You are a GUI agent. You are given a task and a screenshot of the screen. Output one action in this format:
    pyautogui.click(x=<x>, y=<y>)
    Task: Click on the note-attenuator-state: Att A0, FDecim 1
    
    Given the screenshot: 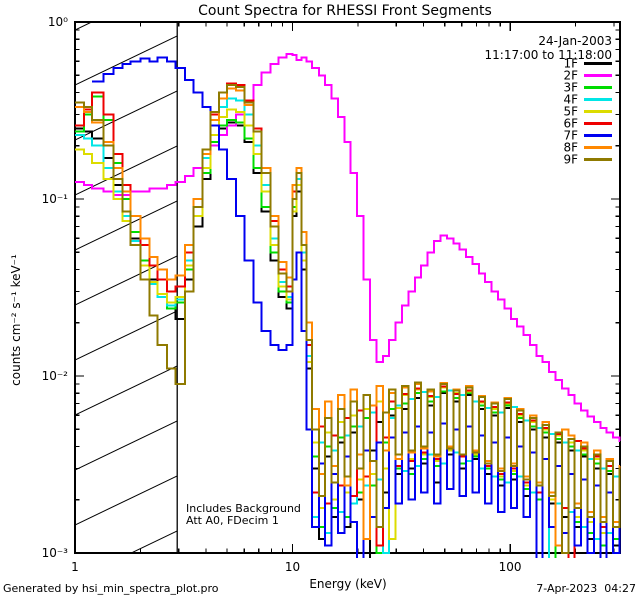 What is the action you would take?
    pyautogui.click(x=232, y=520)
    